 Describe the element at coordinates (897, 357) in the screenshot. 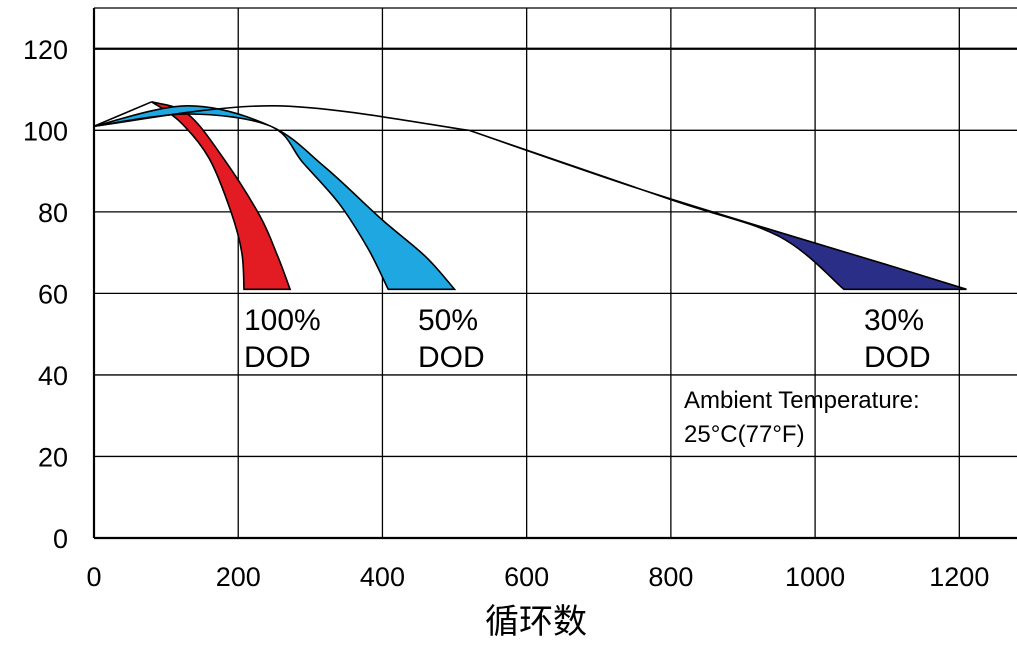

I see `annotation-30-dod-line2: DOD` at that location.